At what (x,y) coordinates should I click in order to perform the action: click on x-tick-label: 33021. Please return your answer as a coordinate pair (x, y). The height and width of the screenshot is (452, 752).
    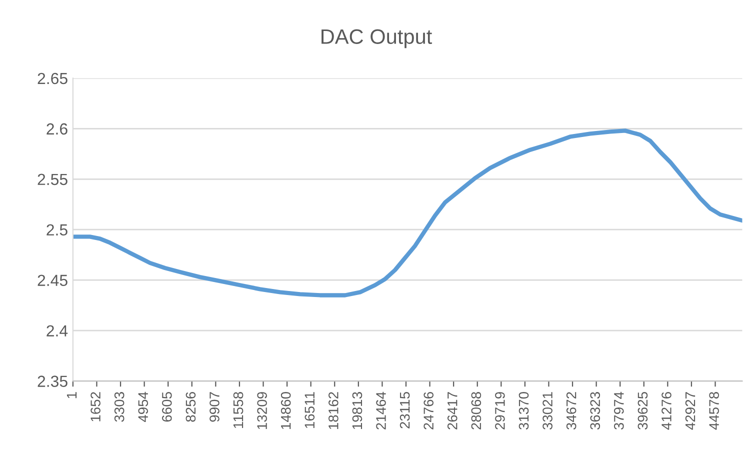
    Looking at the image, I should click on (547, 411).